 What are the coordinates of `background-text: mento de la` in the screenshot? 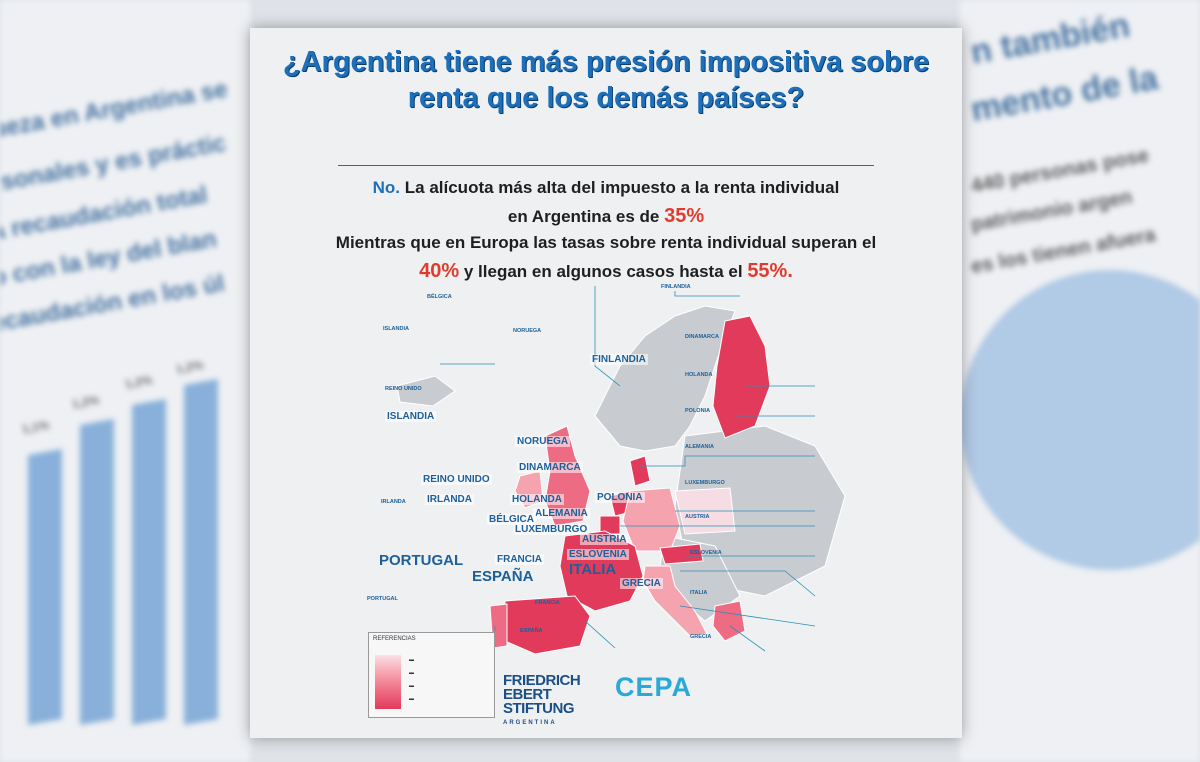 It's located at (1064, 94).